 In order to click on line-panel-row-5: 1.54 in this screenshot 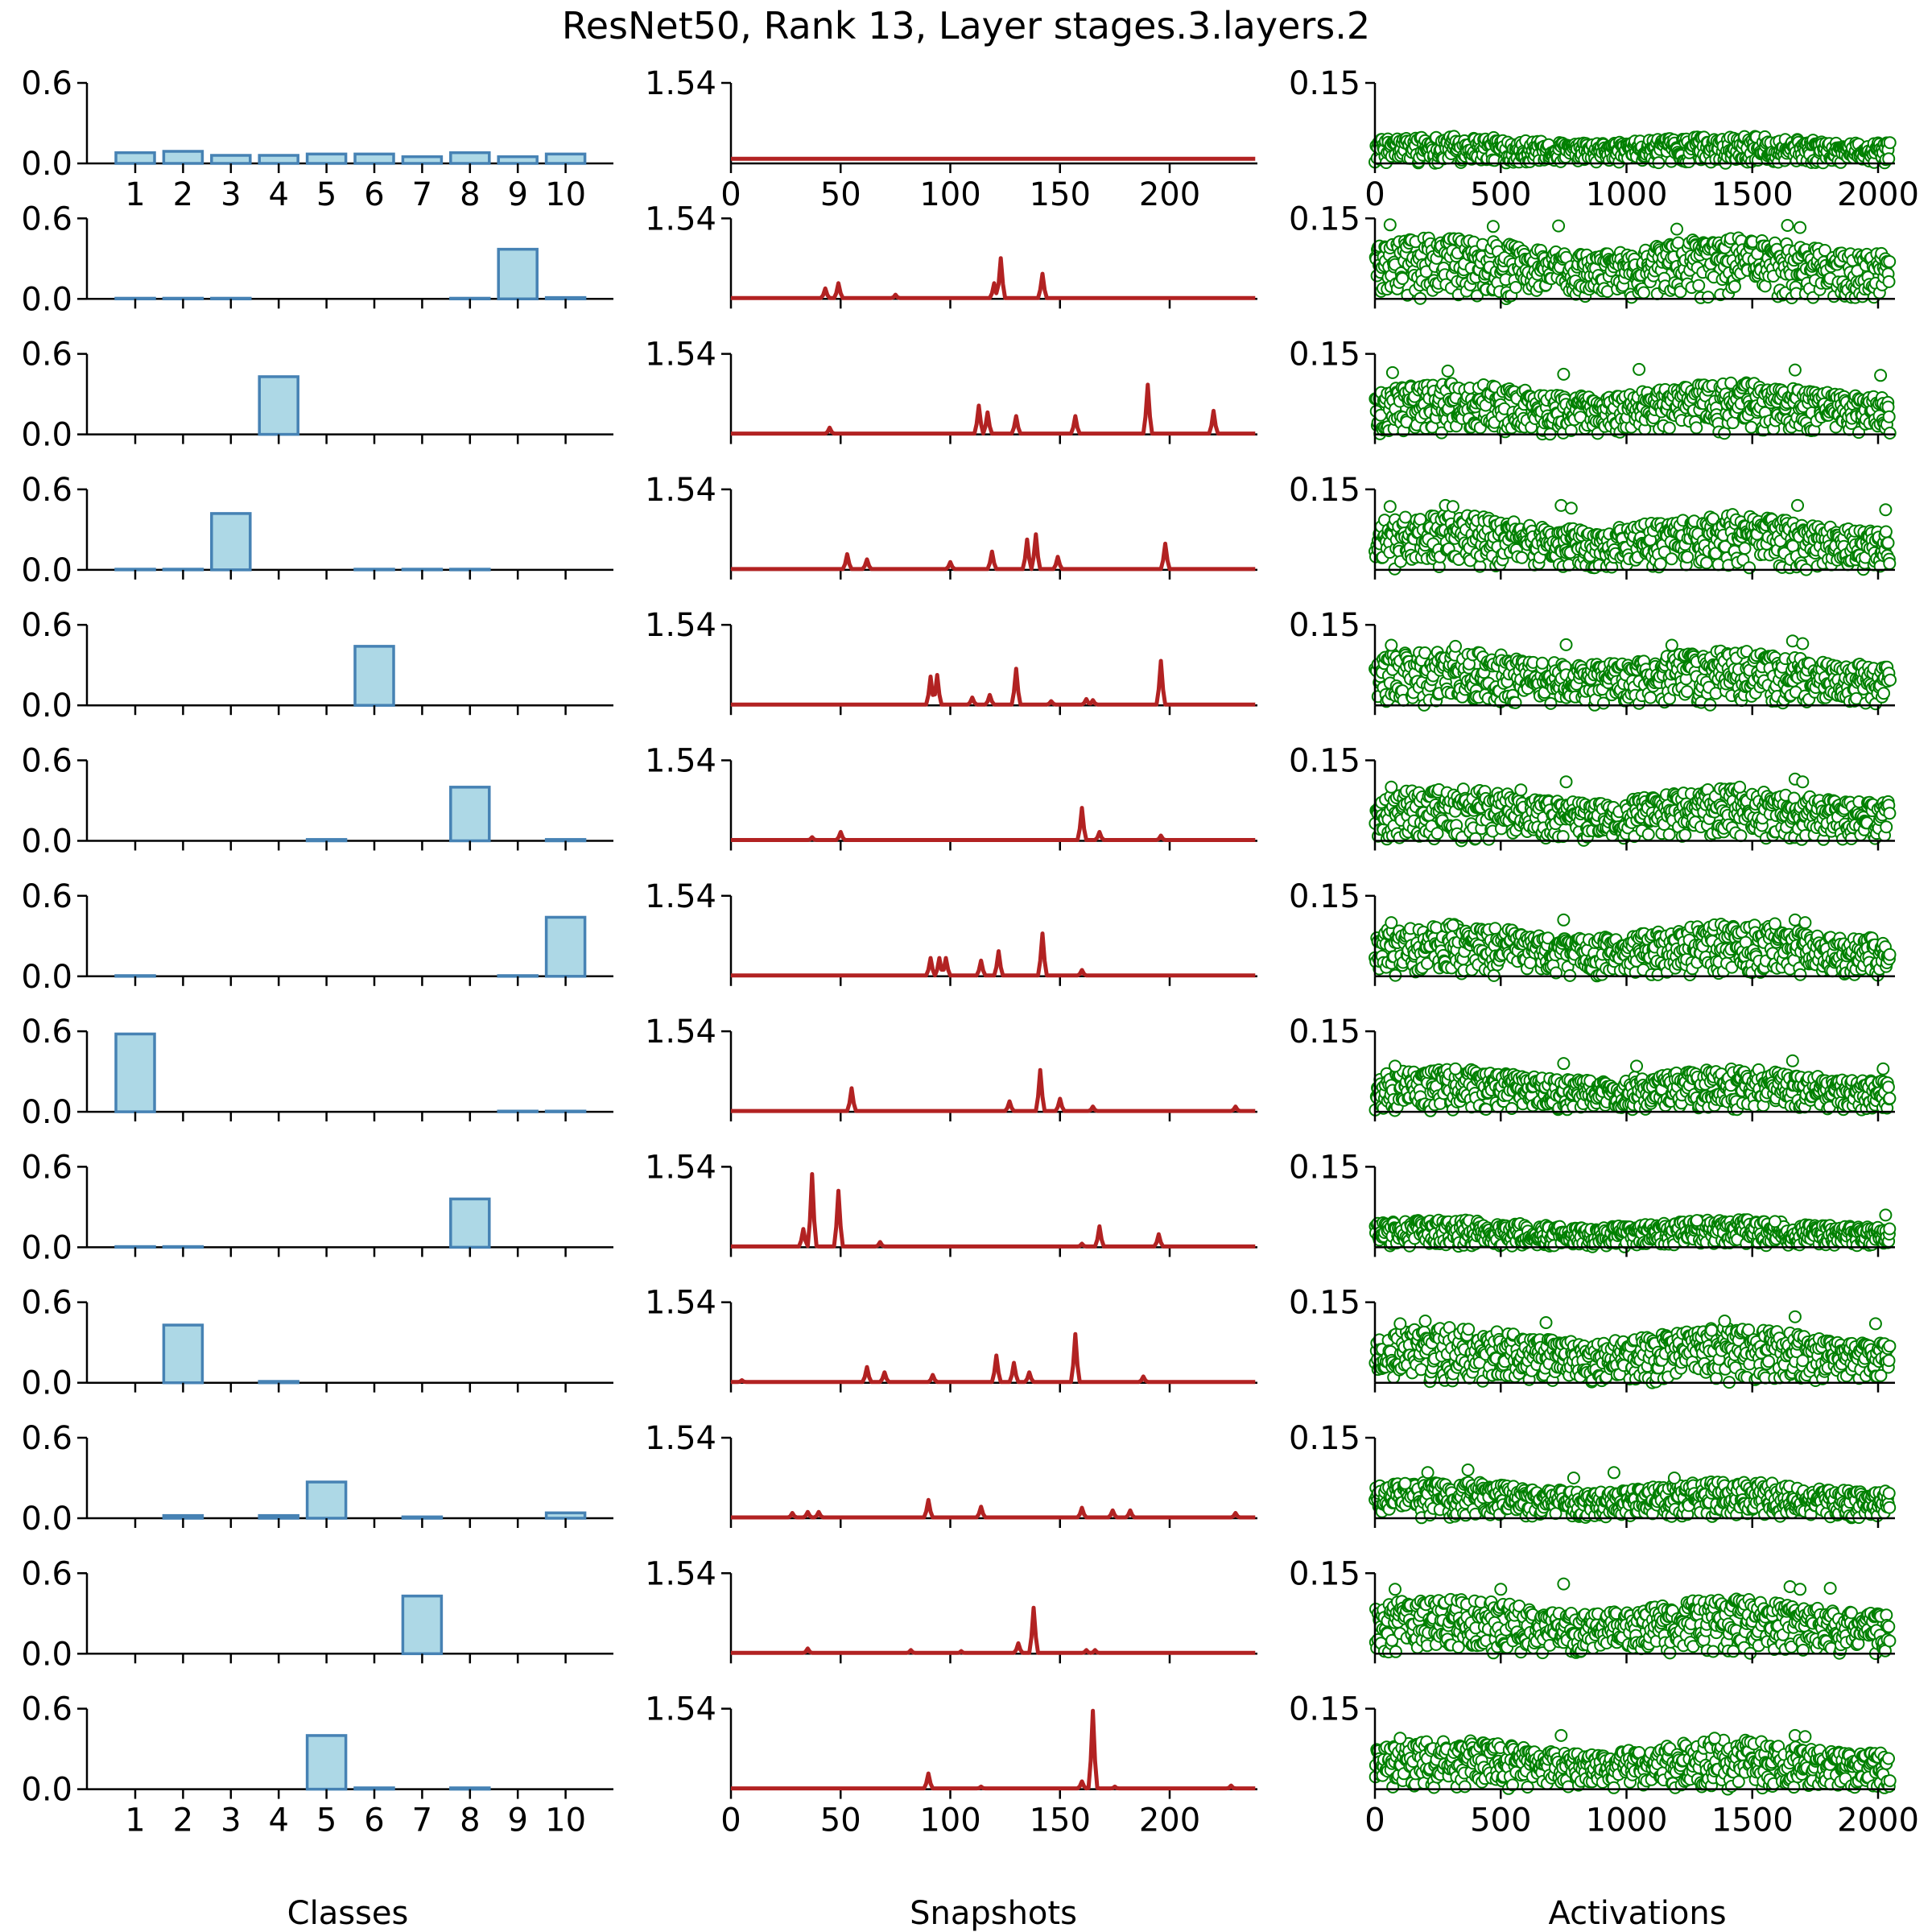, I will do `click(951, 661)`.